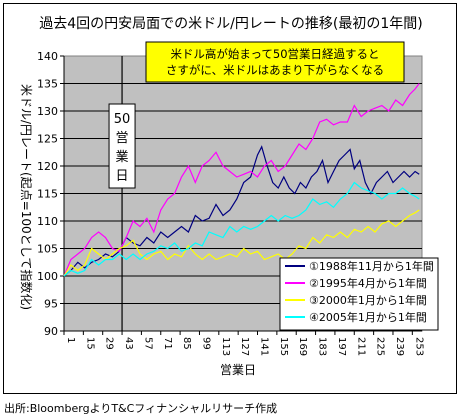  What do you see at coordinates (47, 166) in the screenshot?
I see `y-tick-label-120: 120` at bounding box center [47, 166].